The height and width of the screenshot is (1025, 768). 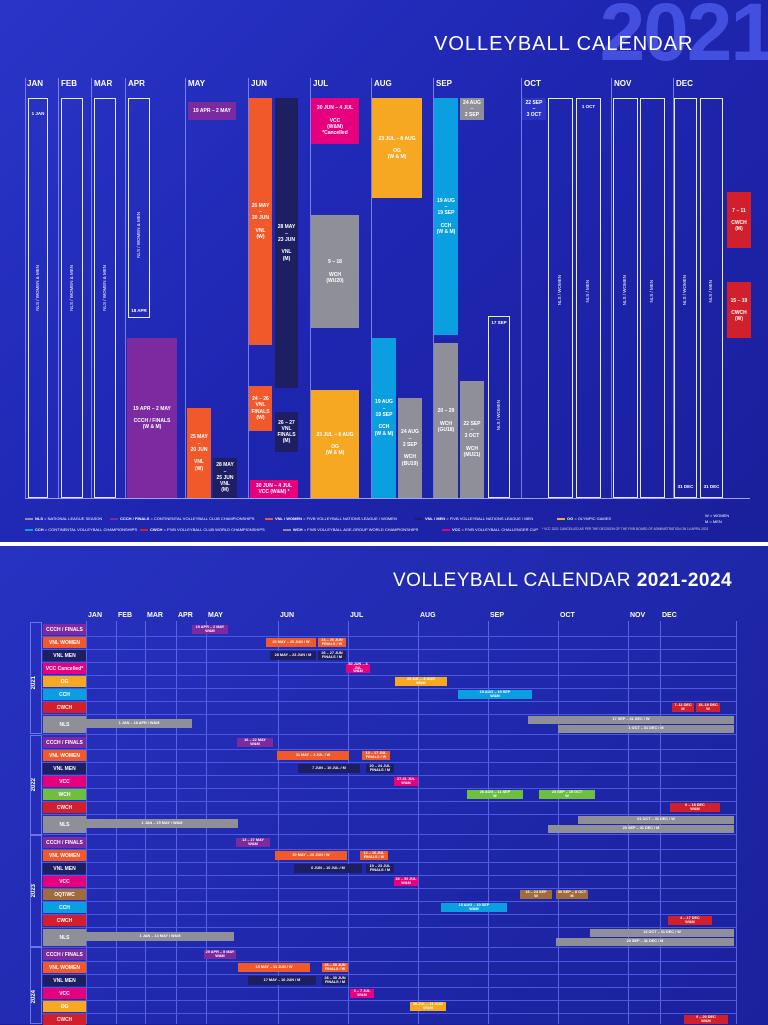 What do you see at coordinates (64, 724) in the screenshot?
I see `row-label: NLS` at bounding box center [64, 724].